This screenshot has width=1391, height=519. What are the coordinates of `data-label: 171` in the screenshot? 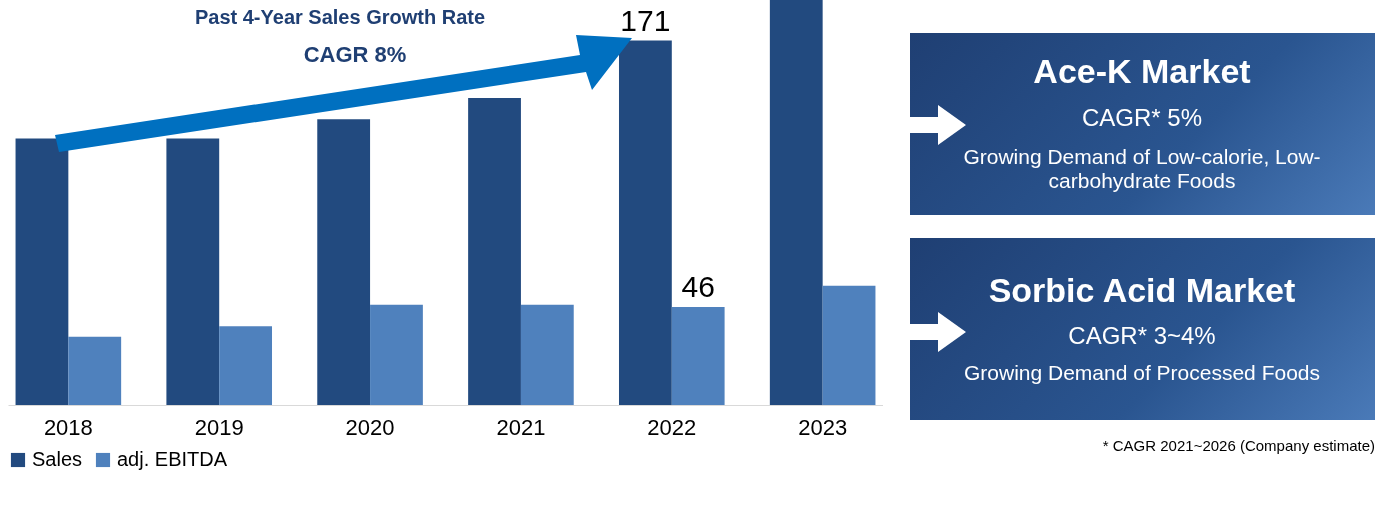 It's located at (645, 20).